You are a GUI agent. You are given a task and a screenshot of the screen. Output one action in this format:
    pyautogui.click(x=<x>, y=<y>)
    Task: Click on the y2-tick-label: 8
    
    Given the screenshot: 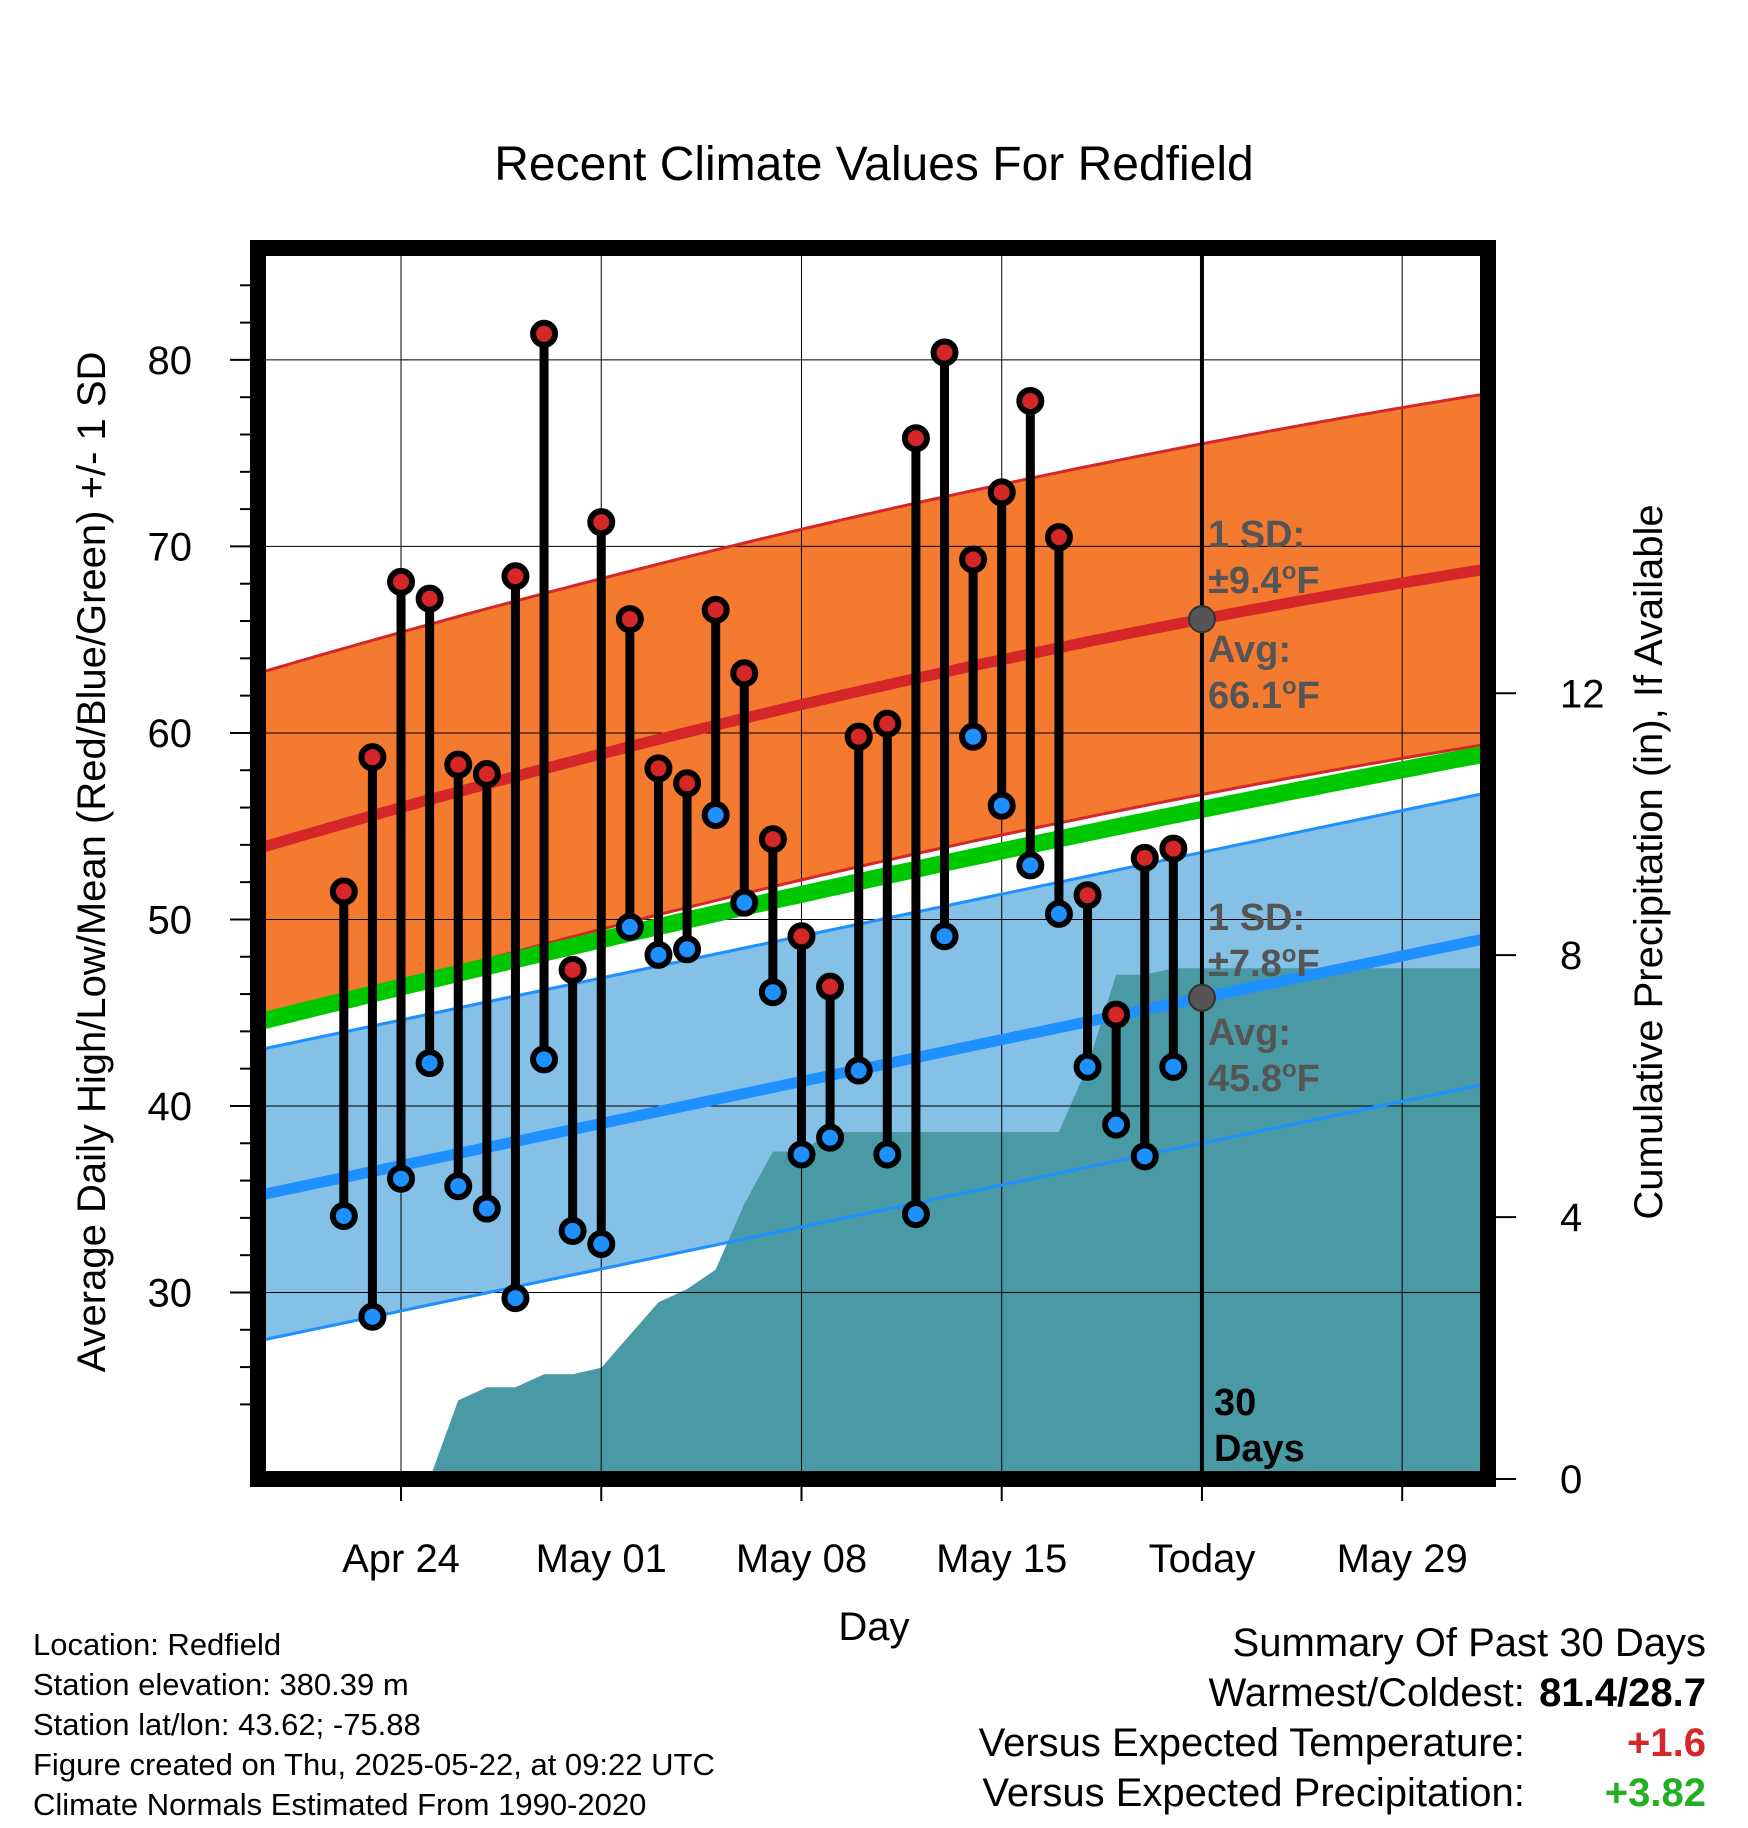 What is the action you would take?
    pyautogui.click(x=1571, y=956)
    